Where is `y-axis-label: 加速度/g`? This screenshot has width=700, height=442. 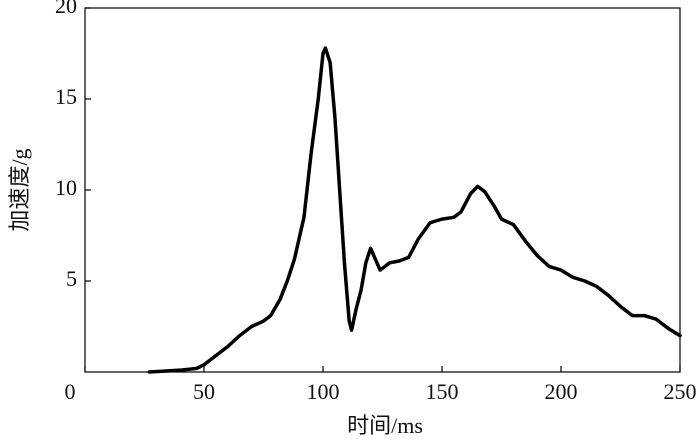 y-axis-label: 加速度/g is located at coordinates (19, 189).